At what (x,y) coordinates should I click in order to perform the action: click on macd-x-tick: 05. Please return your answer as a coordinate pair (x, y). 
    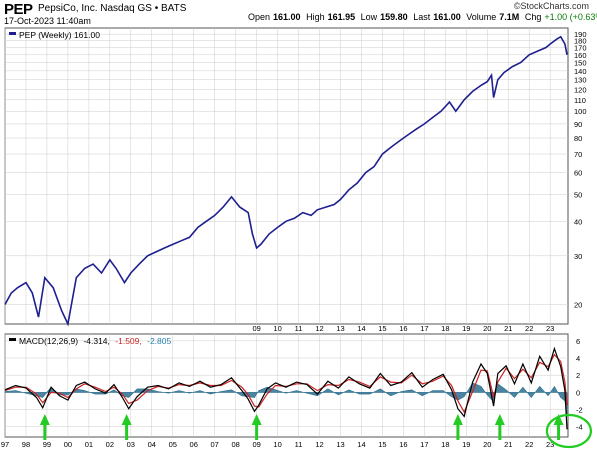
    Looking at the image, I should click on (173, 444).